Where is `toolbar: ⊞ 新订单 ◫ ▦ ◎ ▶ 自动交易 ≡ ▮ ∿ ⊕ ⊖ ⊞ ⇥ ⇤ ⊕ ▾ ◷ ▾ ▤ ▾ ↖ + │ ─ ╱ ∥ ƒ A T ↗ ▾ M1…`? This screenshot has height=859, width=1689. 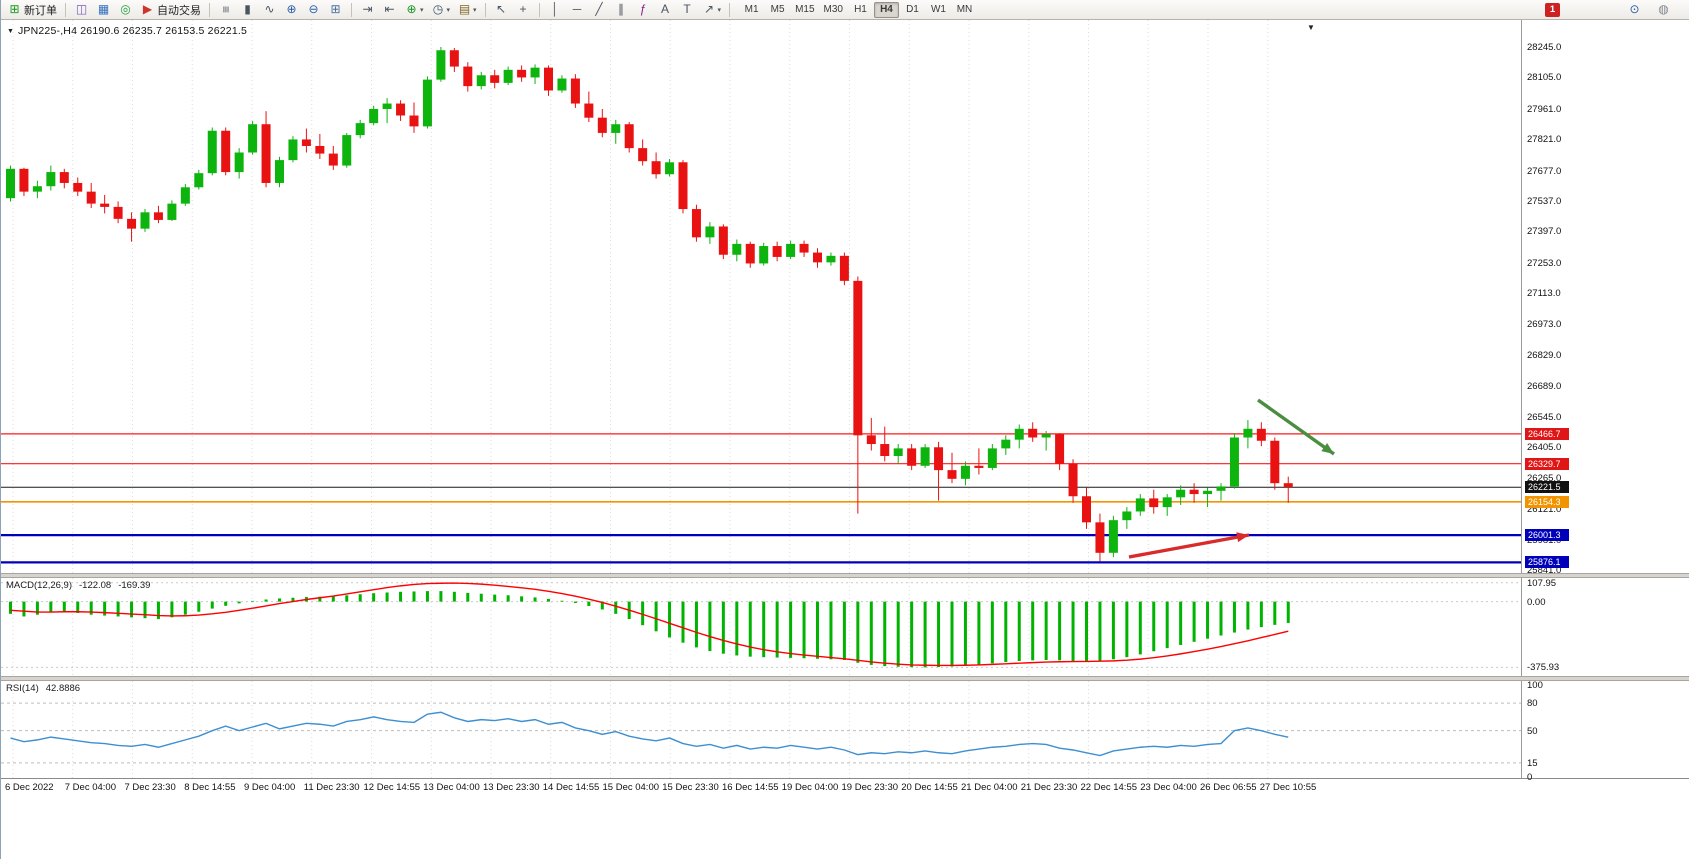
toolbar: ⊞ 新订单 ◫ ▦ ◎ ▶ 自动交易 ≡ ▮ ∿ ⊕ ⊖ ⊞ ⇥ ⇤ ⊕ ▾ ◷ ▾ ▤ ▾ ↖ + │ ─ ╱ ∥ ƒ A T ↗ ▾ M1… is located at coordinates (845, 10).